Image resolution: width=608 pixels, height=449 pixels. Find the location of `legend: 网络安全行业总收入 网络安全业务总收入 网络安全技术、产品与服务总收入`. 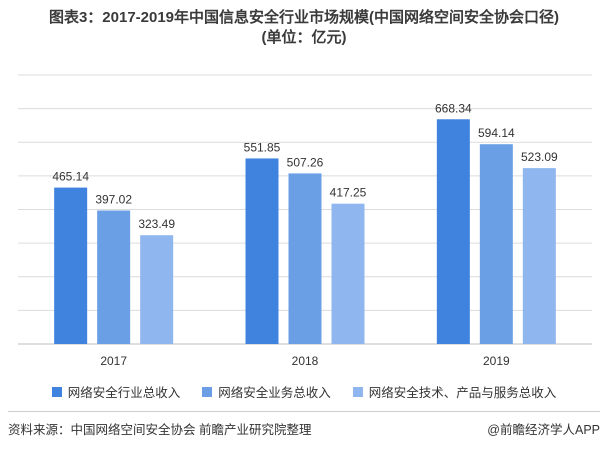

legend: 网络安全行业总收入 网络安全业务总收入 网络安全技术、产品与服务总收入 is located at coordinates (304, 391).